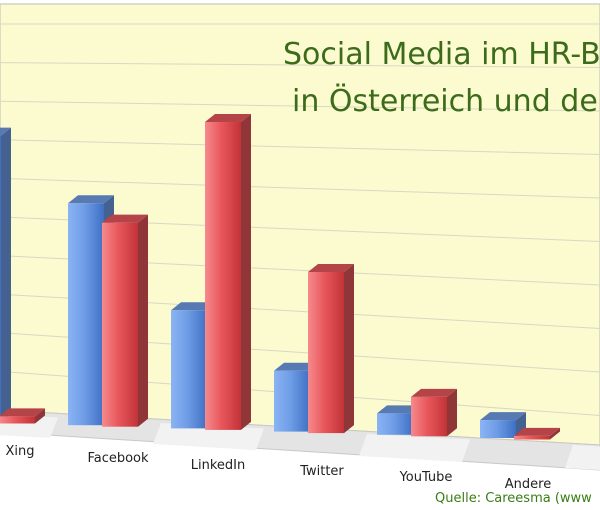  What do you see at coordinates (118, 458) in the screenshot?
I see `category-label: Facebook` at bounding box center [118, 458].